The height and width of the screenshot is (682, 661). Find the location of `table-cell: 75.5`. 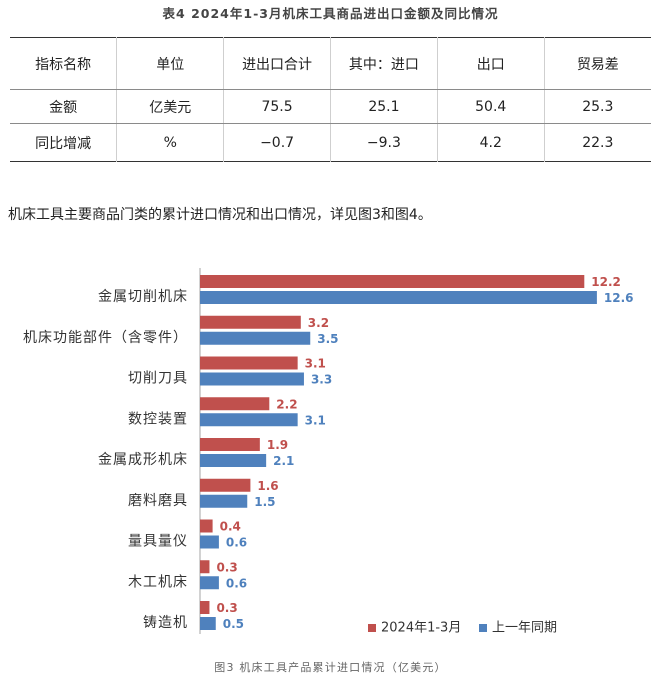

table-cell: 75.5 is located at coordinates (277, 106).